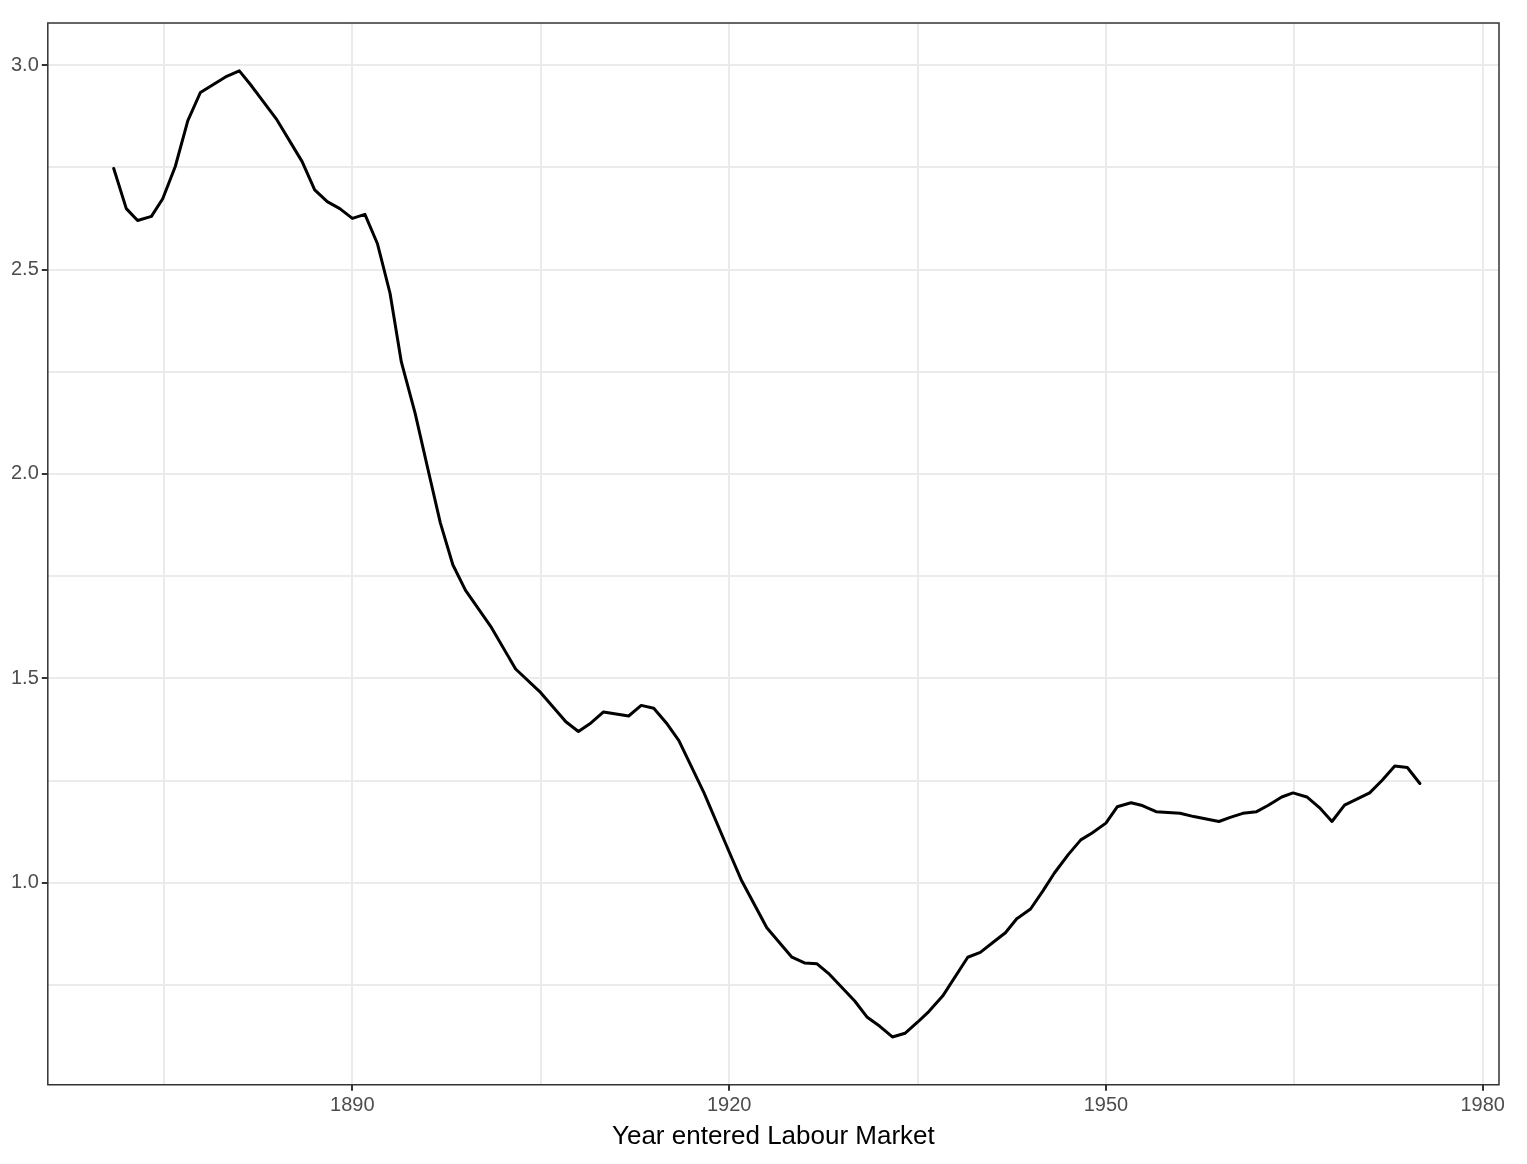 The image size is (1527, 1164). Describe the element at coordinates (24, 268) in the screenshot. I see `y-tick-label: 2.5` at that location.